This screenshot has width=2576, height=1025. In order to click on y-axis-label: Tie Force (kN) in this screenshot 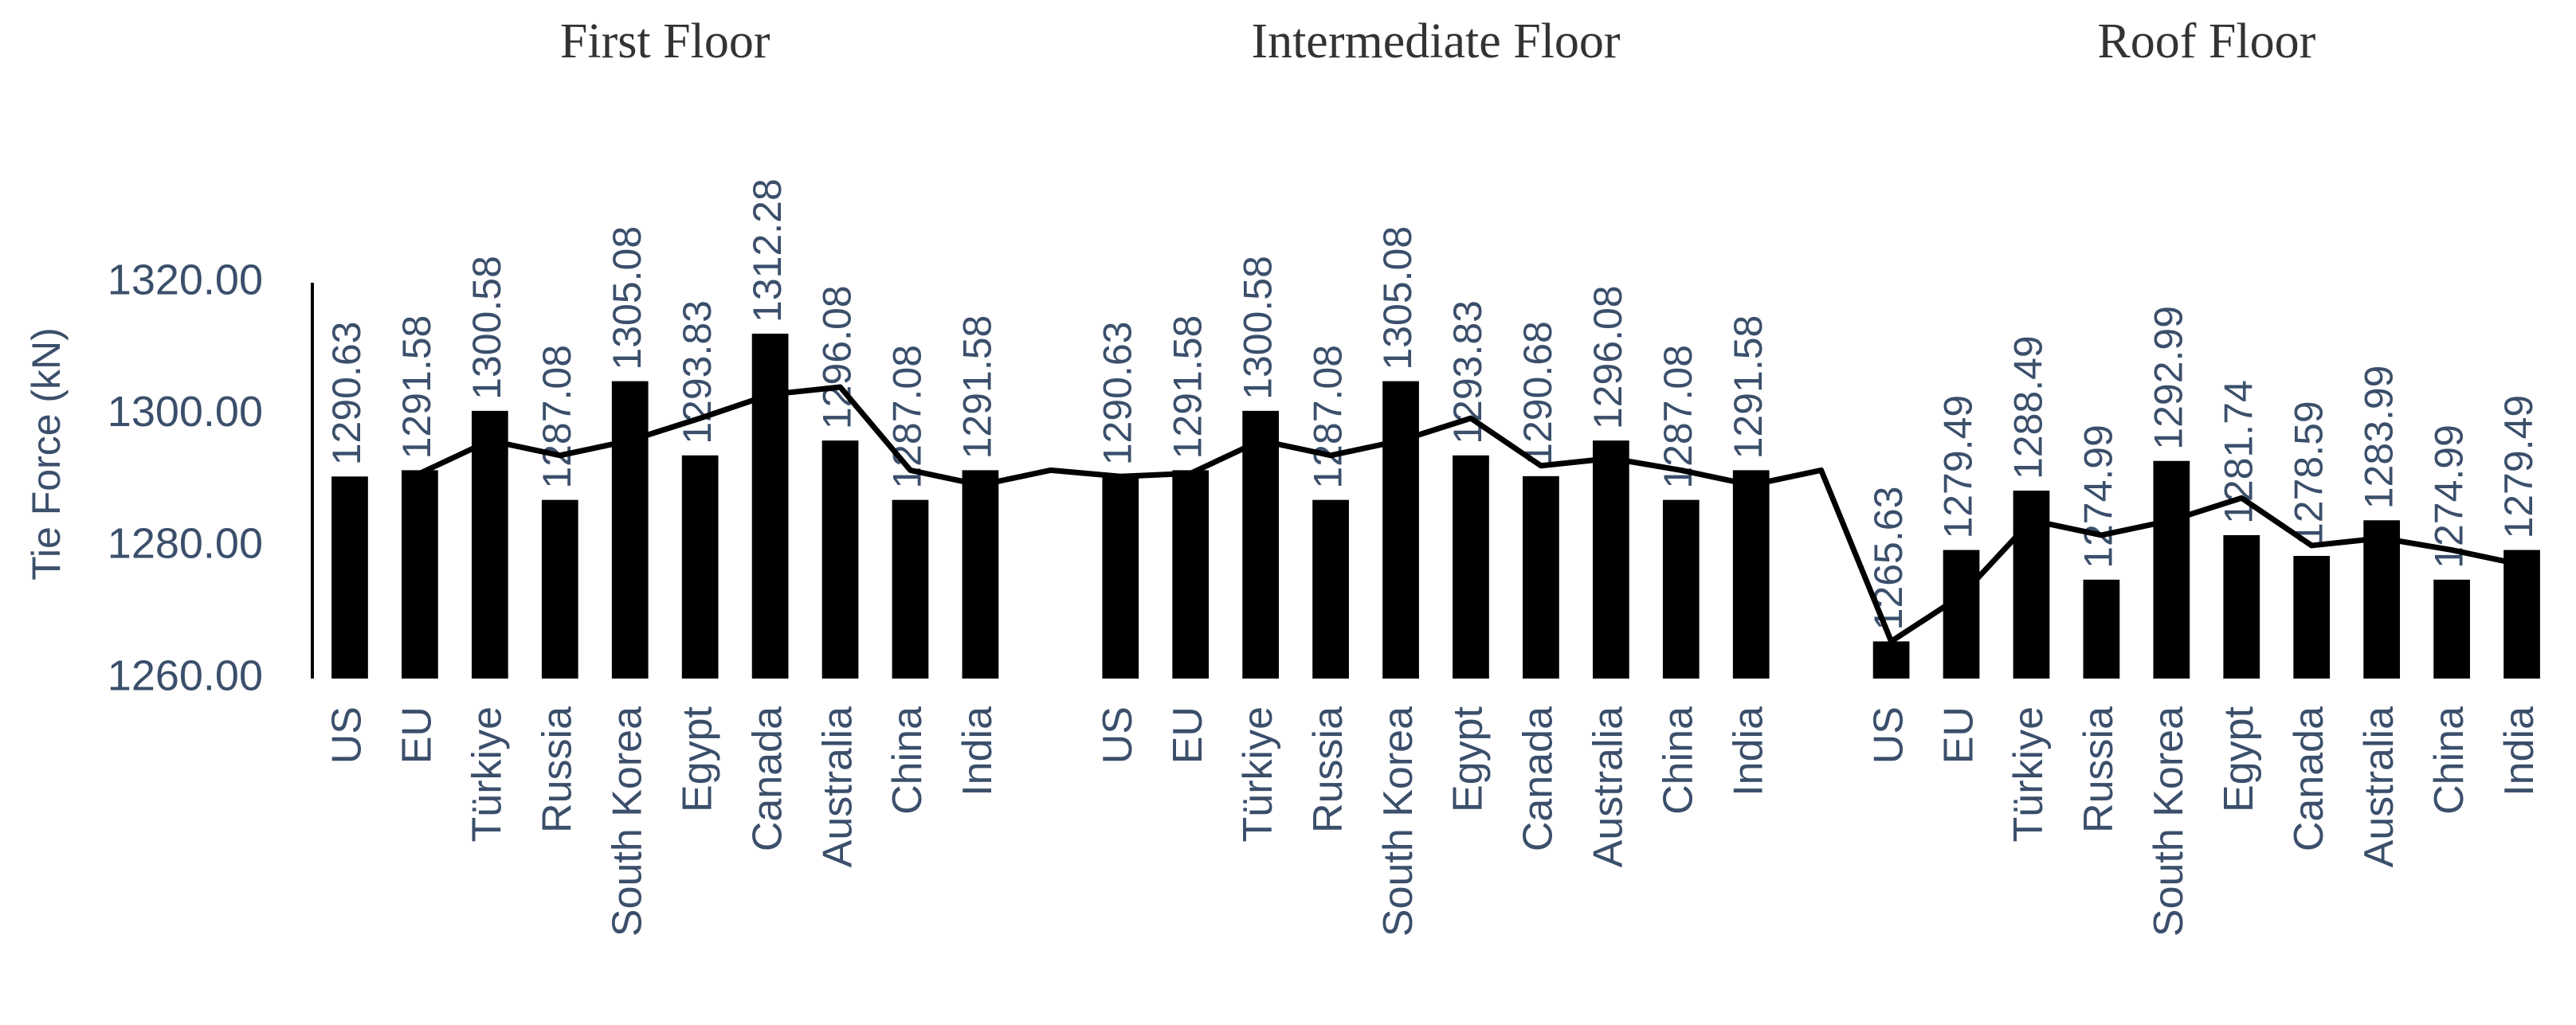, I will do `click(46, 454)`.